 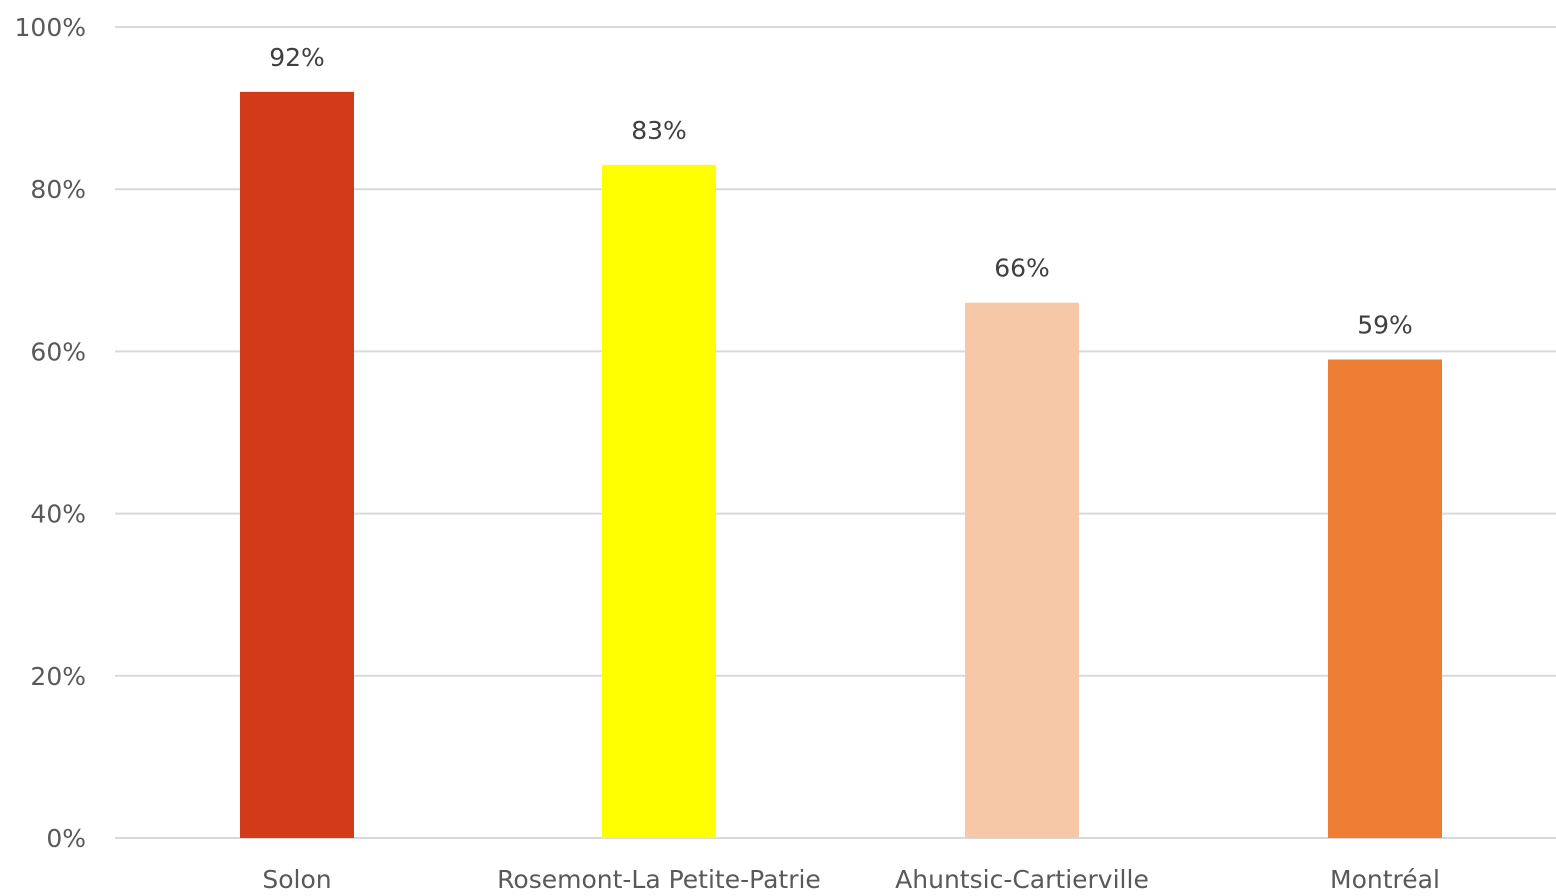 I want to click on y-tick-label: 80%, so click(x=58, y=189).